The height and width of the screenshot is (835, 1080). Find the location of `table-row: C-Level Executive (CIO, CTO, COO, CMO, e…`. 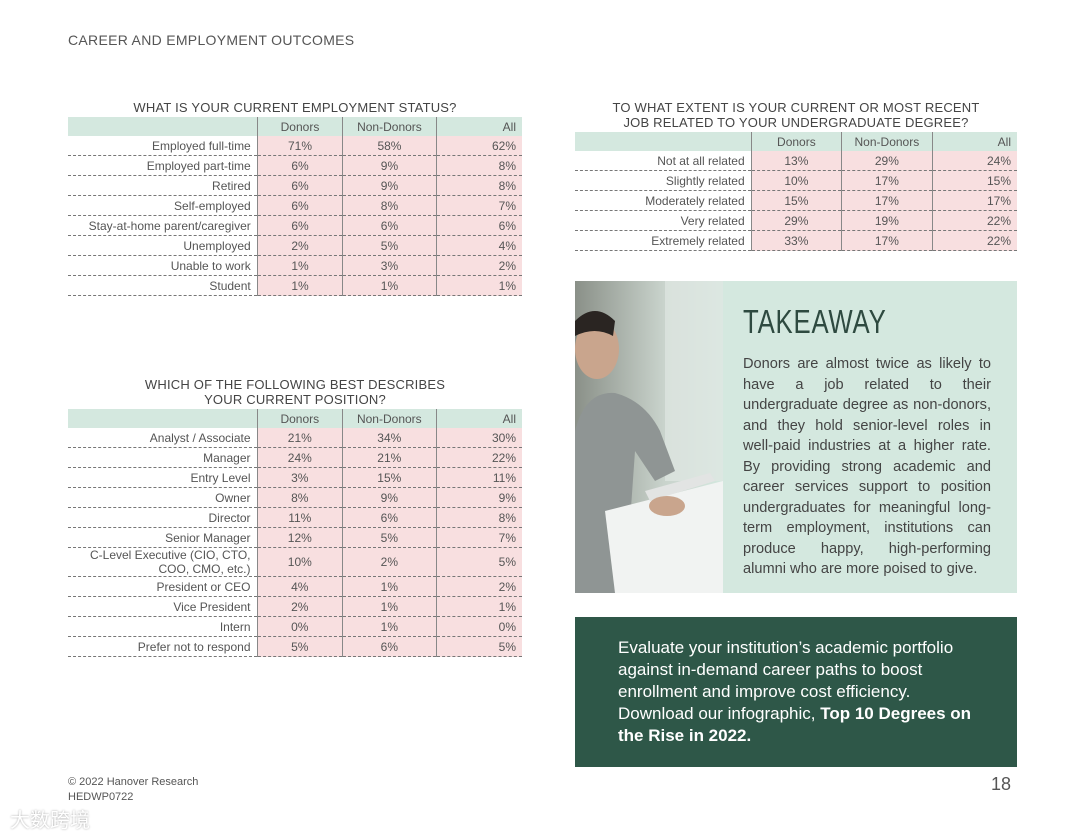

table-row: C-Level Executive (CIO, CTO, COO, CMO, e… is located at coordinates (295, 562).